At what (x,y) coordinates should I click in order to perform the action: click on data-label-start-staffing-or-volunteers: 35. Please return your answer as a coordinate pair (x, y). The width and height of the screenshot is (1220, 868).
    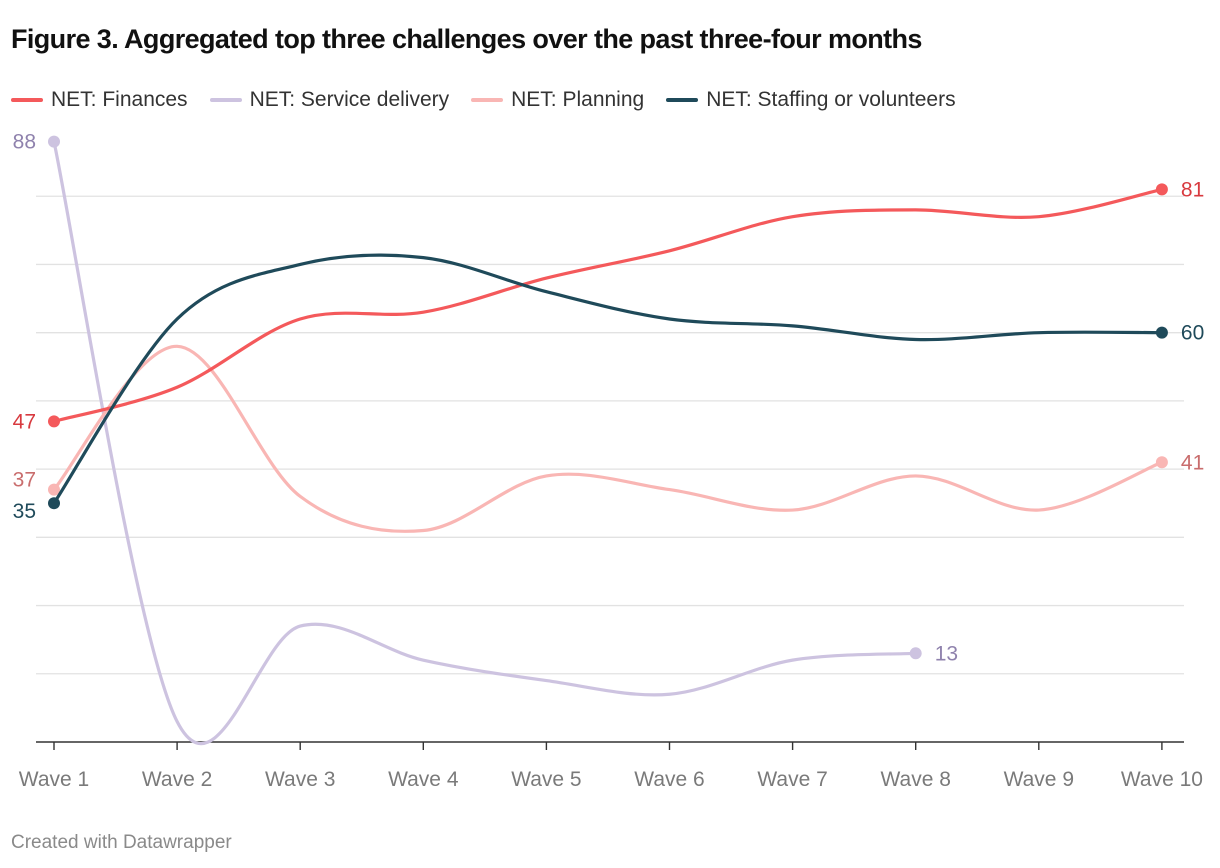
    Looking at the image, I should click on (24, 511).